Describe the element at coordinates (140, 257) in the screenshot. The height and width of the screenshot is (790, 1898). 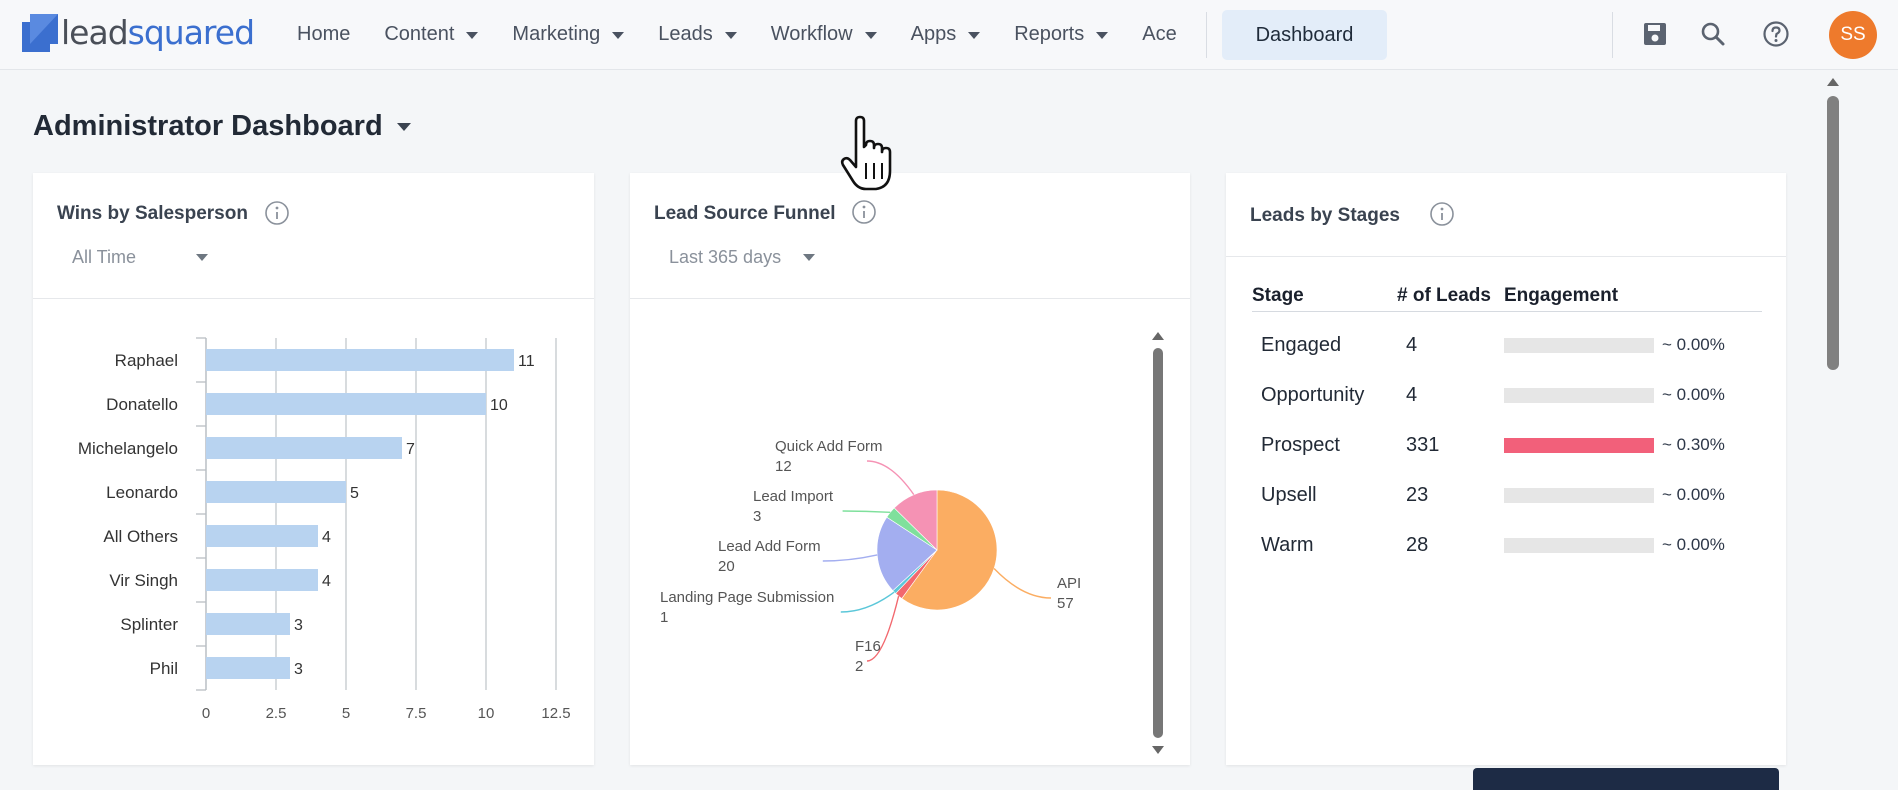
I see `time-filter-dropdown: All Time` at that location.